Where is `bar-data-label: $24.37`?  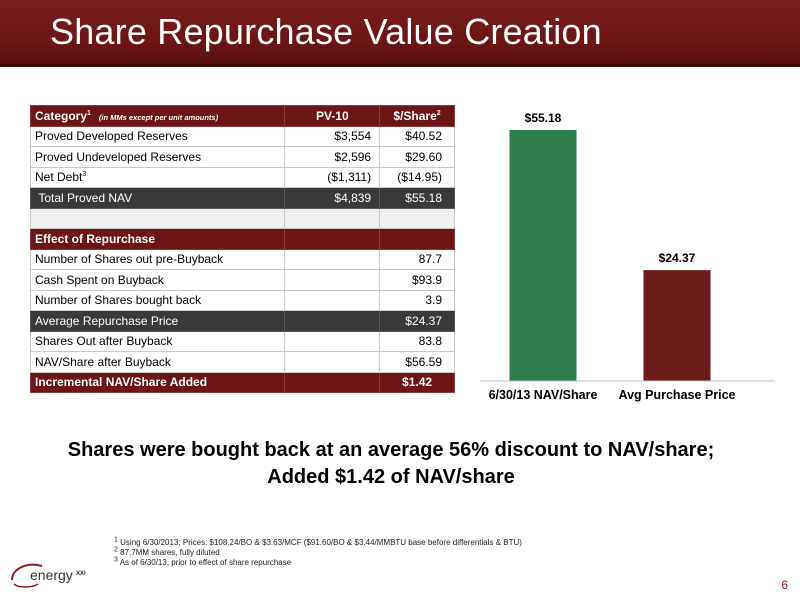 bar-data-label: $24.37 is located at coordinates (677, 258).